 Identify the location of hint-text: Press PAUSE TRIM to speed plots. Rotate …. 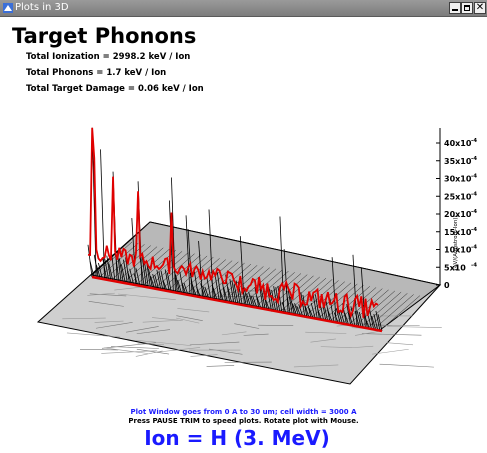
(243, 421).